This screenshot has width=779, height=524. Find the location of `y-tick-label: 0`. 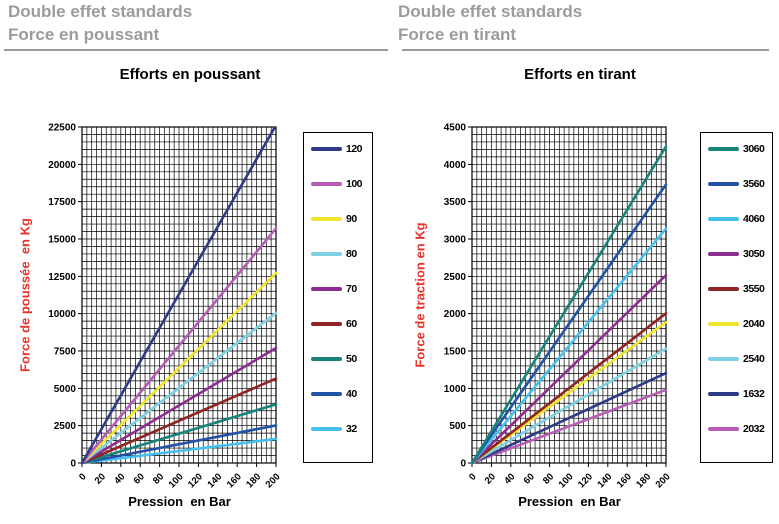

y-tick-label: 0 is located at coordinates (463, 464).